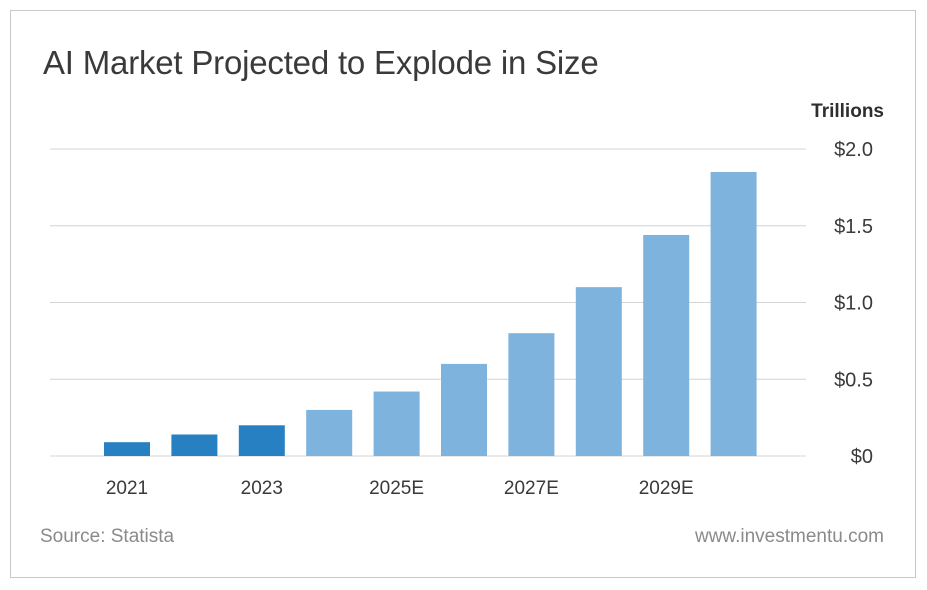 This screenshot has height=590, width=927. What do you see at coordinates (853, 150) in the screenshot?
I see `y-tick-label: $2.0` at bounding box center [853, 150].